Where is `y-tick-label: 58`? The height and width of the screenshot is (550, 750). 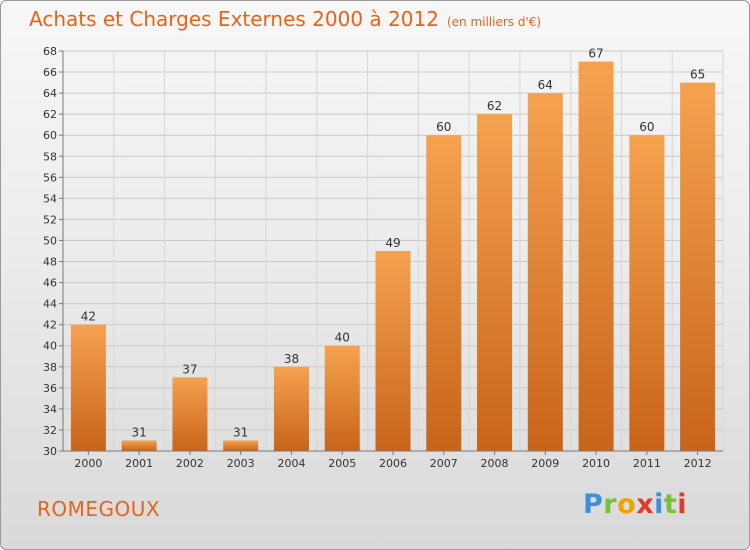
y-tick-label: 58 is located at coordinates (50, 156).